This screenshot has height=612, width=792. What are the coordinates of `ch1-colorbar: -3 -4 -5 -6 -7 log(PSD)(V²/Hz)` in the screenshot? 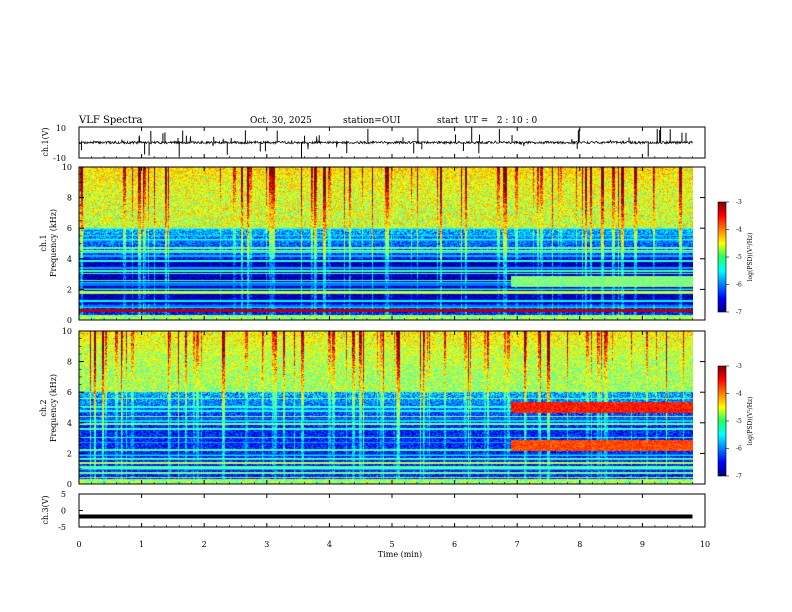 It's located at (735, 257).